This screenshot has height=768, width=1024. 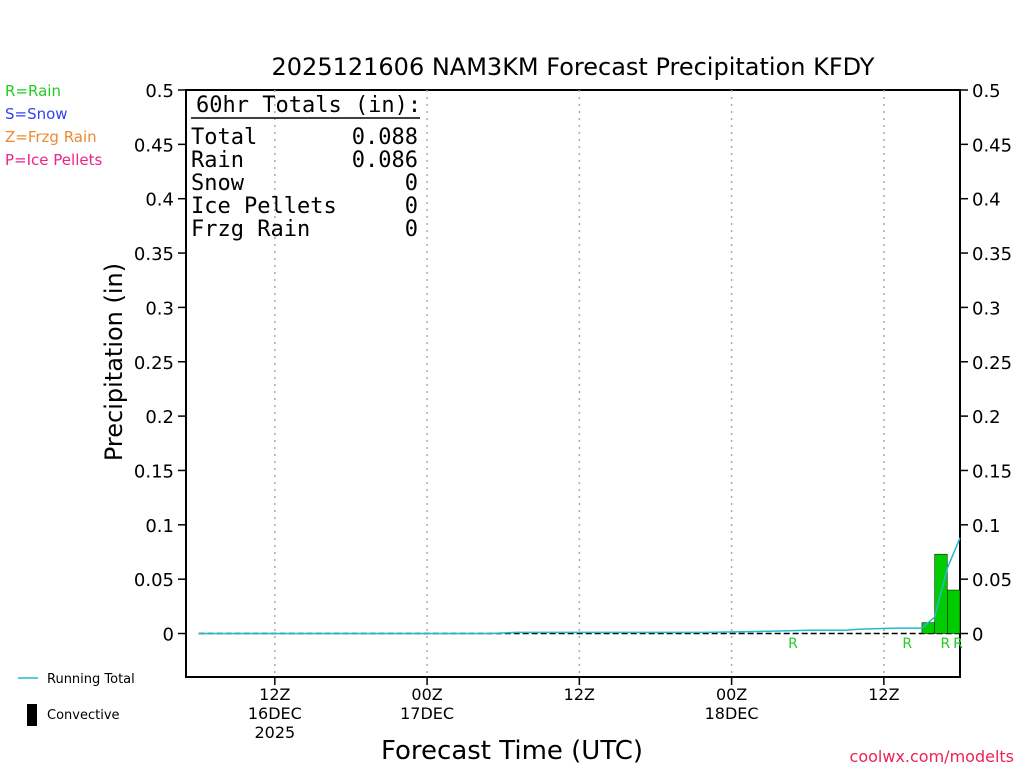 What do you see at coordinates (53, 125) in the screenshot?
I see `precip-type-legend: R=Rain S=Snow Z=Frzg Rain P=Ice Pellets` at bounding box center [53, 125].